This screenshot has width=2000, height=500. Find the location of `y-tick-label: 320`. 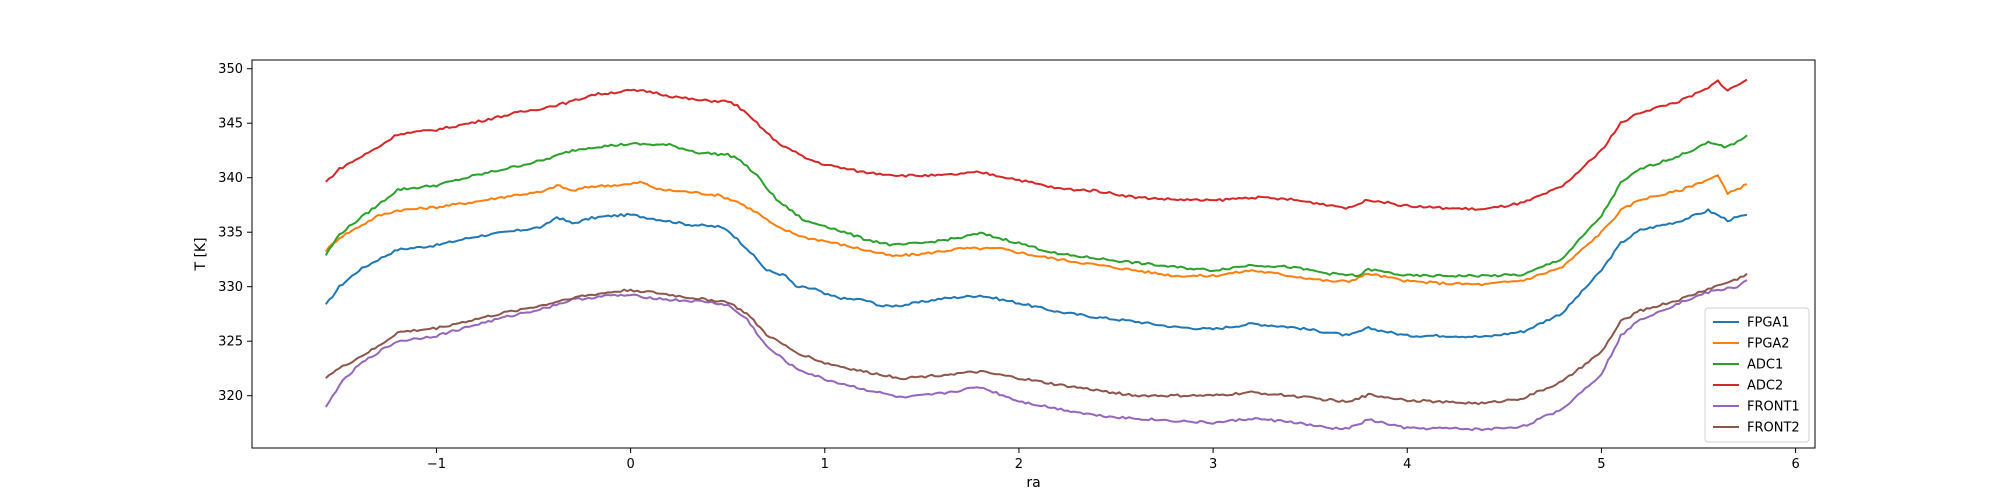

y-tick-label: 320 is located at coordinates (230, 396).